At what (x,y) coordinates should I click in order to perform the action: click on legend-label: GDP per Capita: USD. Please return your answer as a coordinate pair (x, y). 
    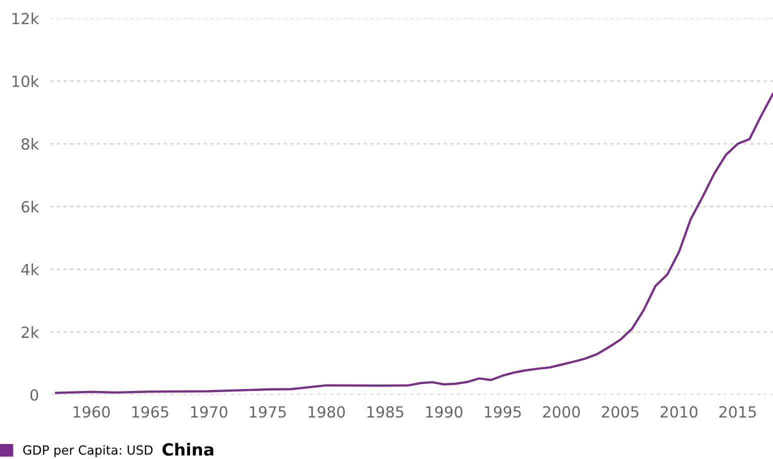
    Looking at the image, I should click on (88, 451).